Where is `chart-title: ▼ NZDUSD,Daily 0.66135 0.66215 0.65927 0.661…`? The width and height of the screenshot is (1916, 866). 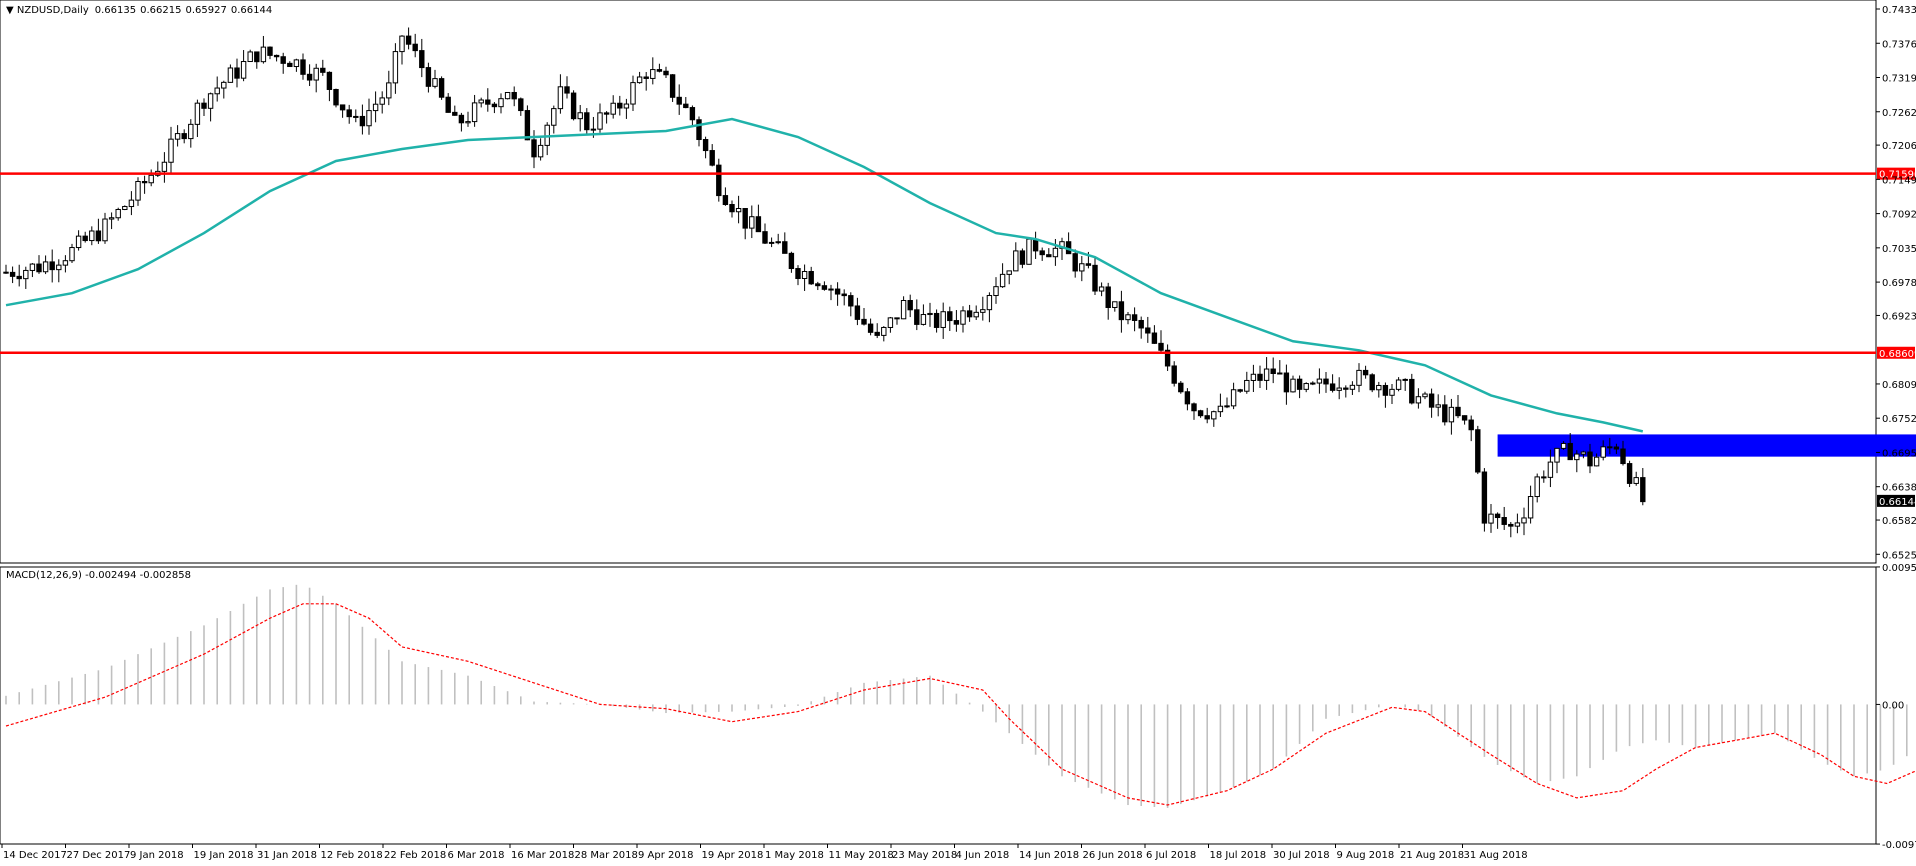
chart-title: ▼ NZDUSD,Daily 0.66135 0.66215 0.65927 0.661… is located at coordinates (139, 10).